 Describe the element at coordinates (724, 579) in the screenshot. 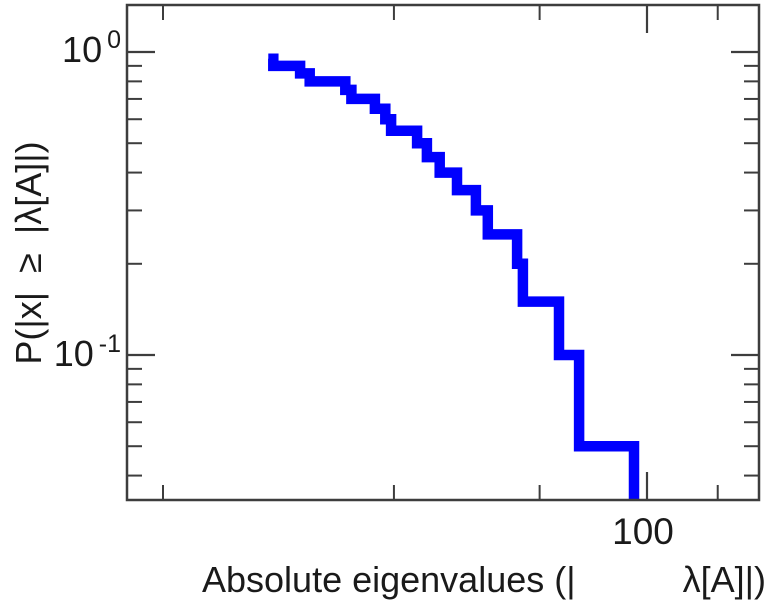

I see `x-axis-label-part2: λ[A]|)` at that location.